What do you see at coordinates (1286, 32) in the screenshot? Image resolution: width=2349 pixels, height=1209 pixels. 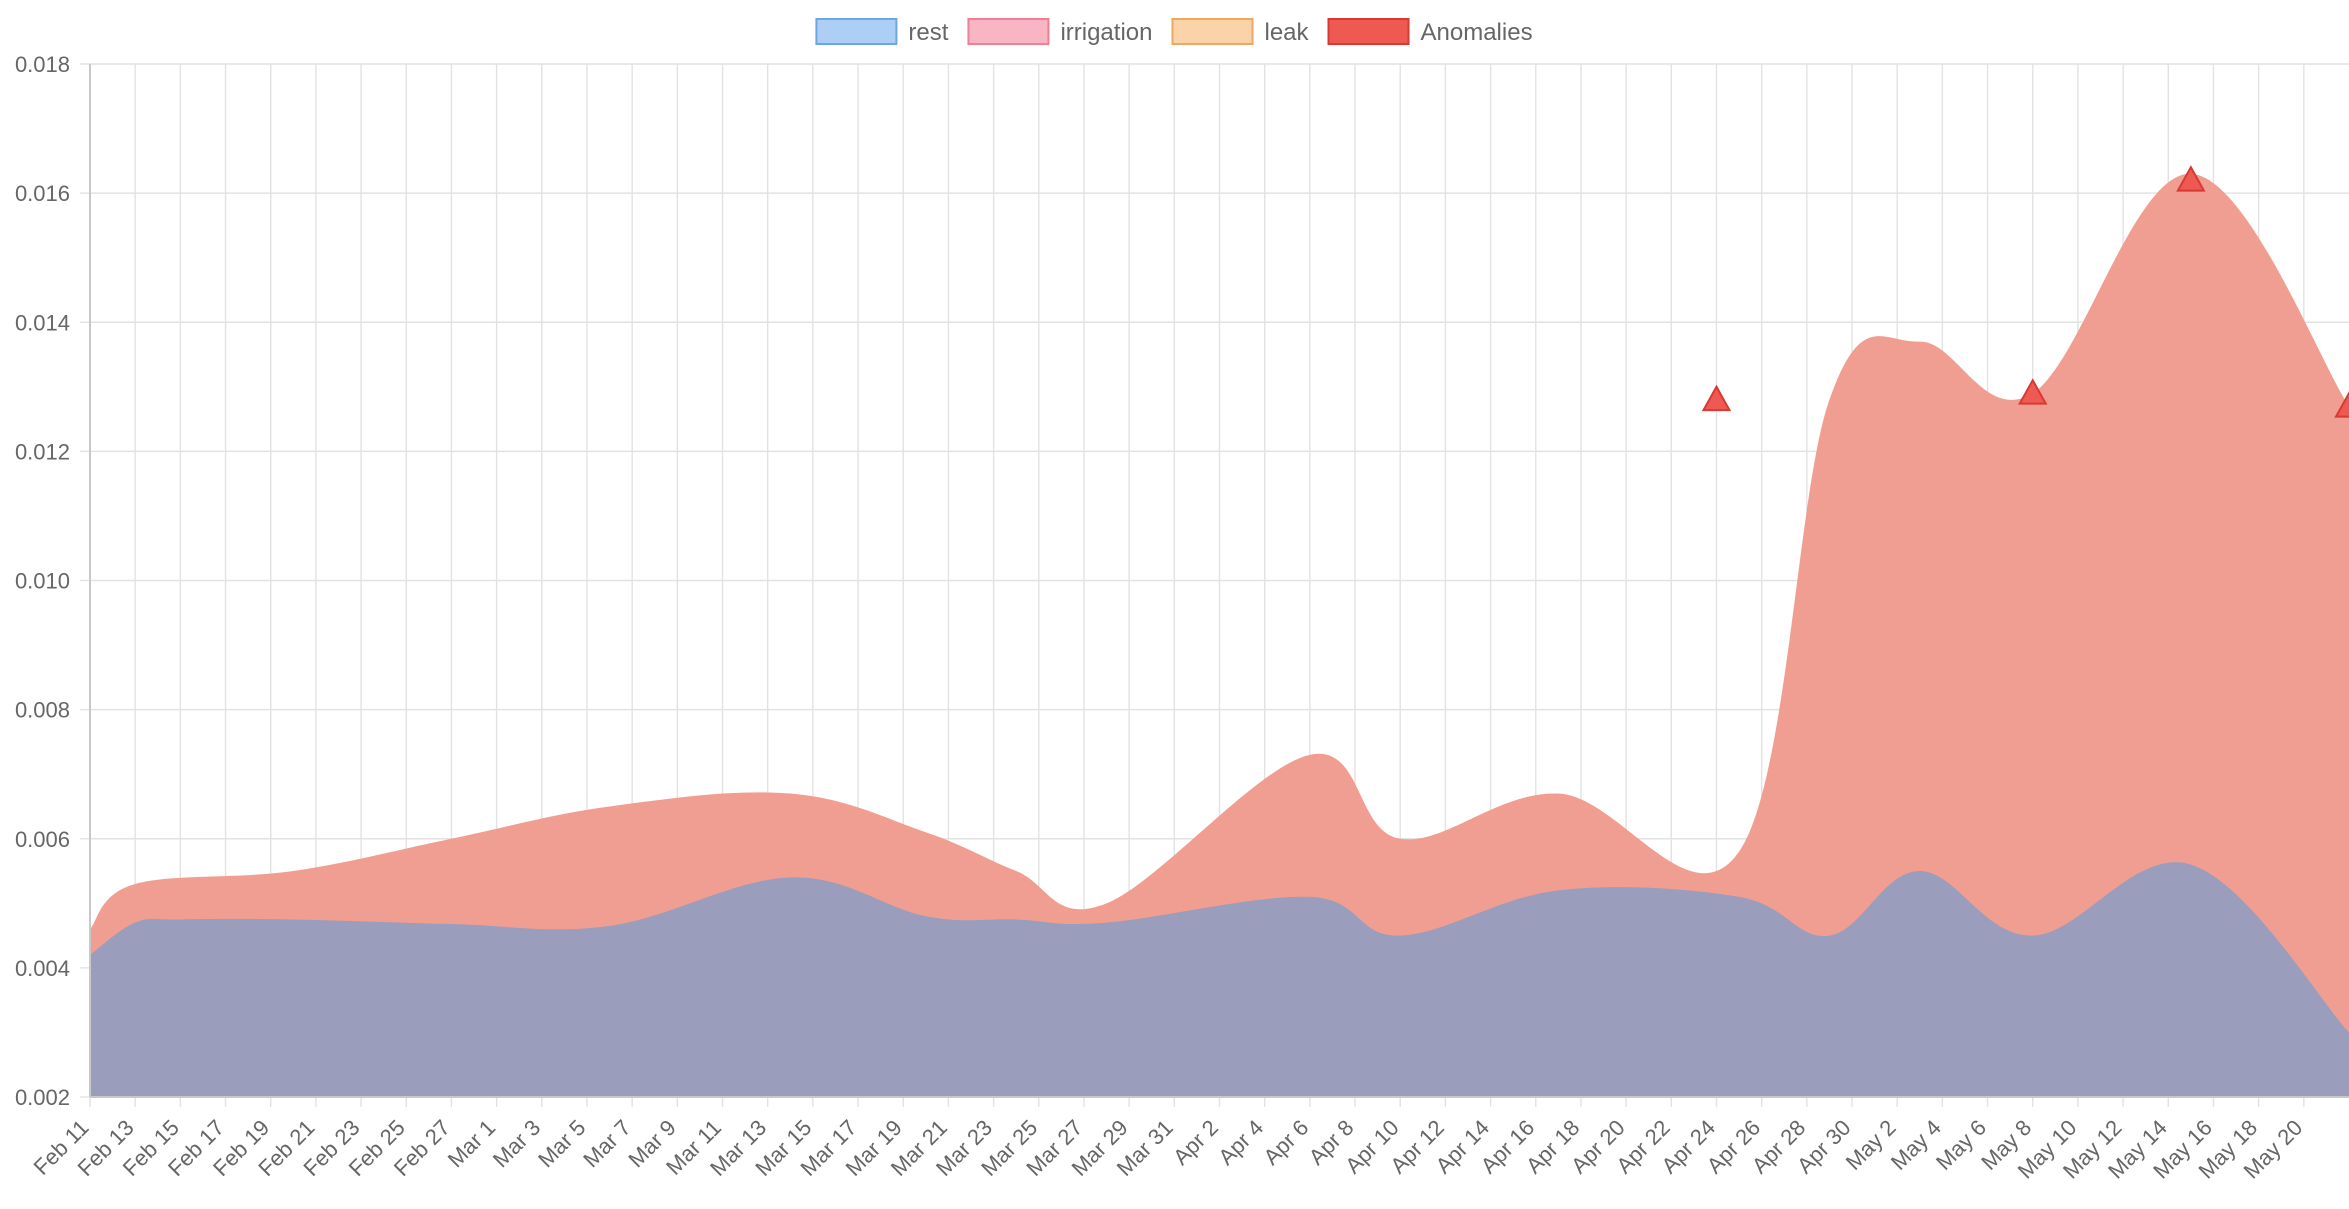 I see `legend-label-leak: leak` at bounding box center [1286, 32].